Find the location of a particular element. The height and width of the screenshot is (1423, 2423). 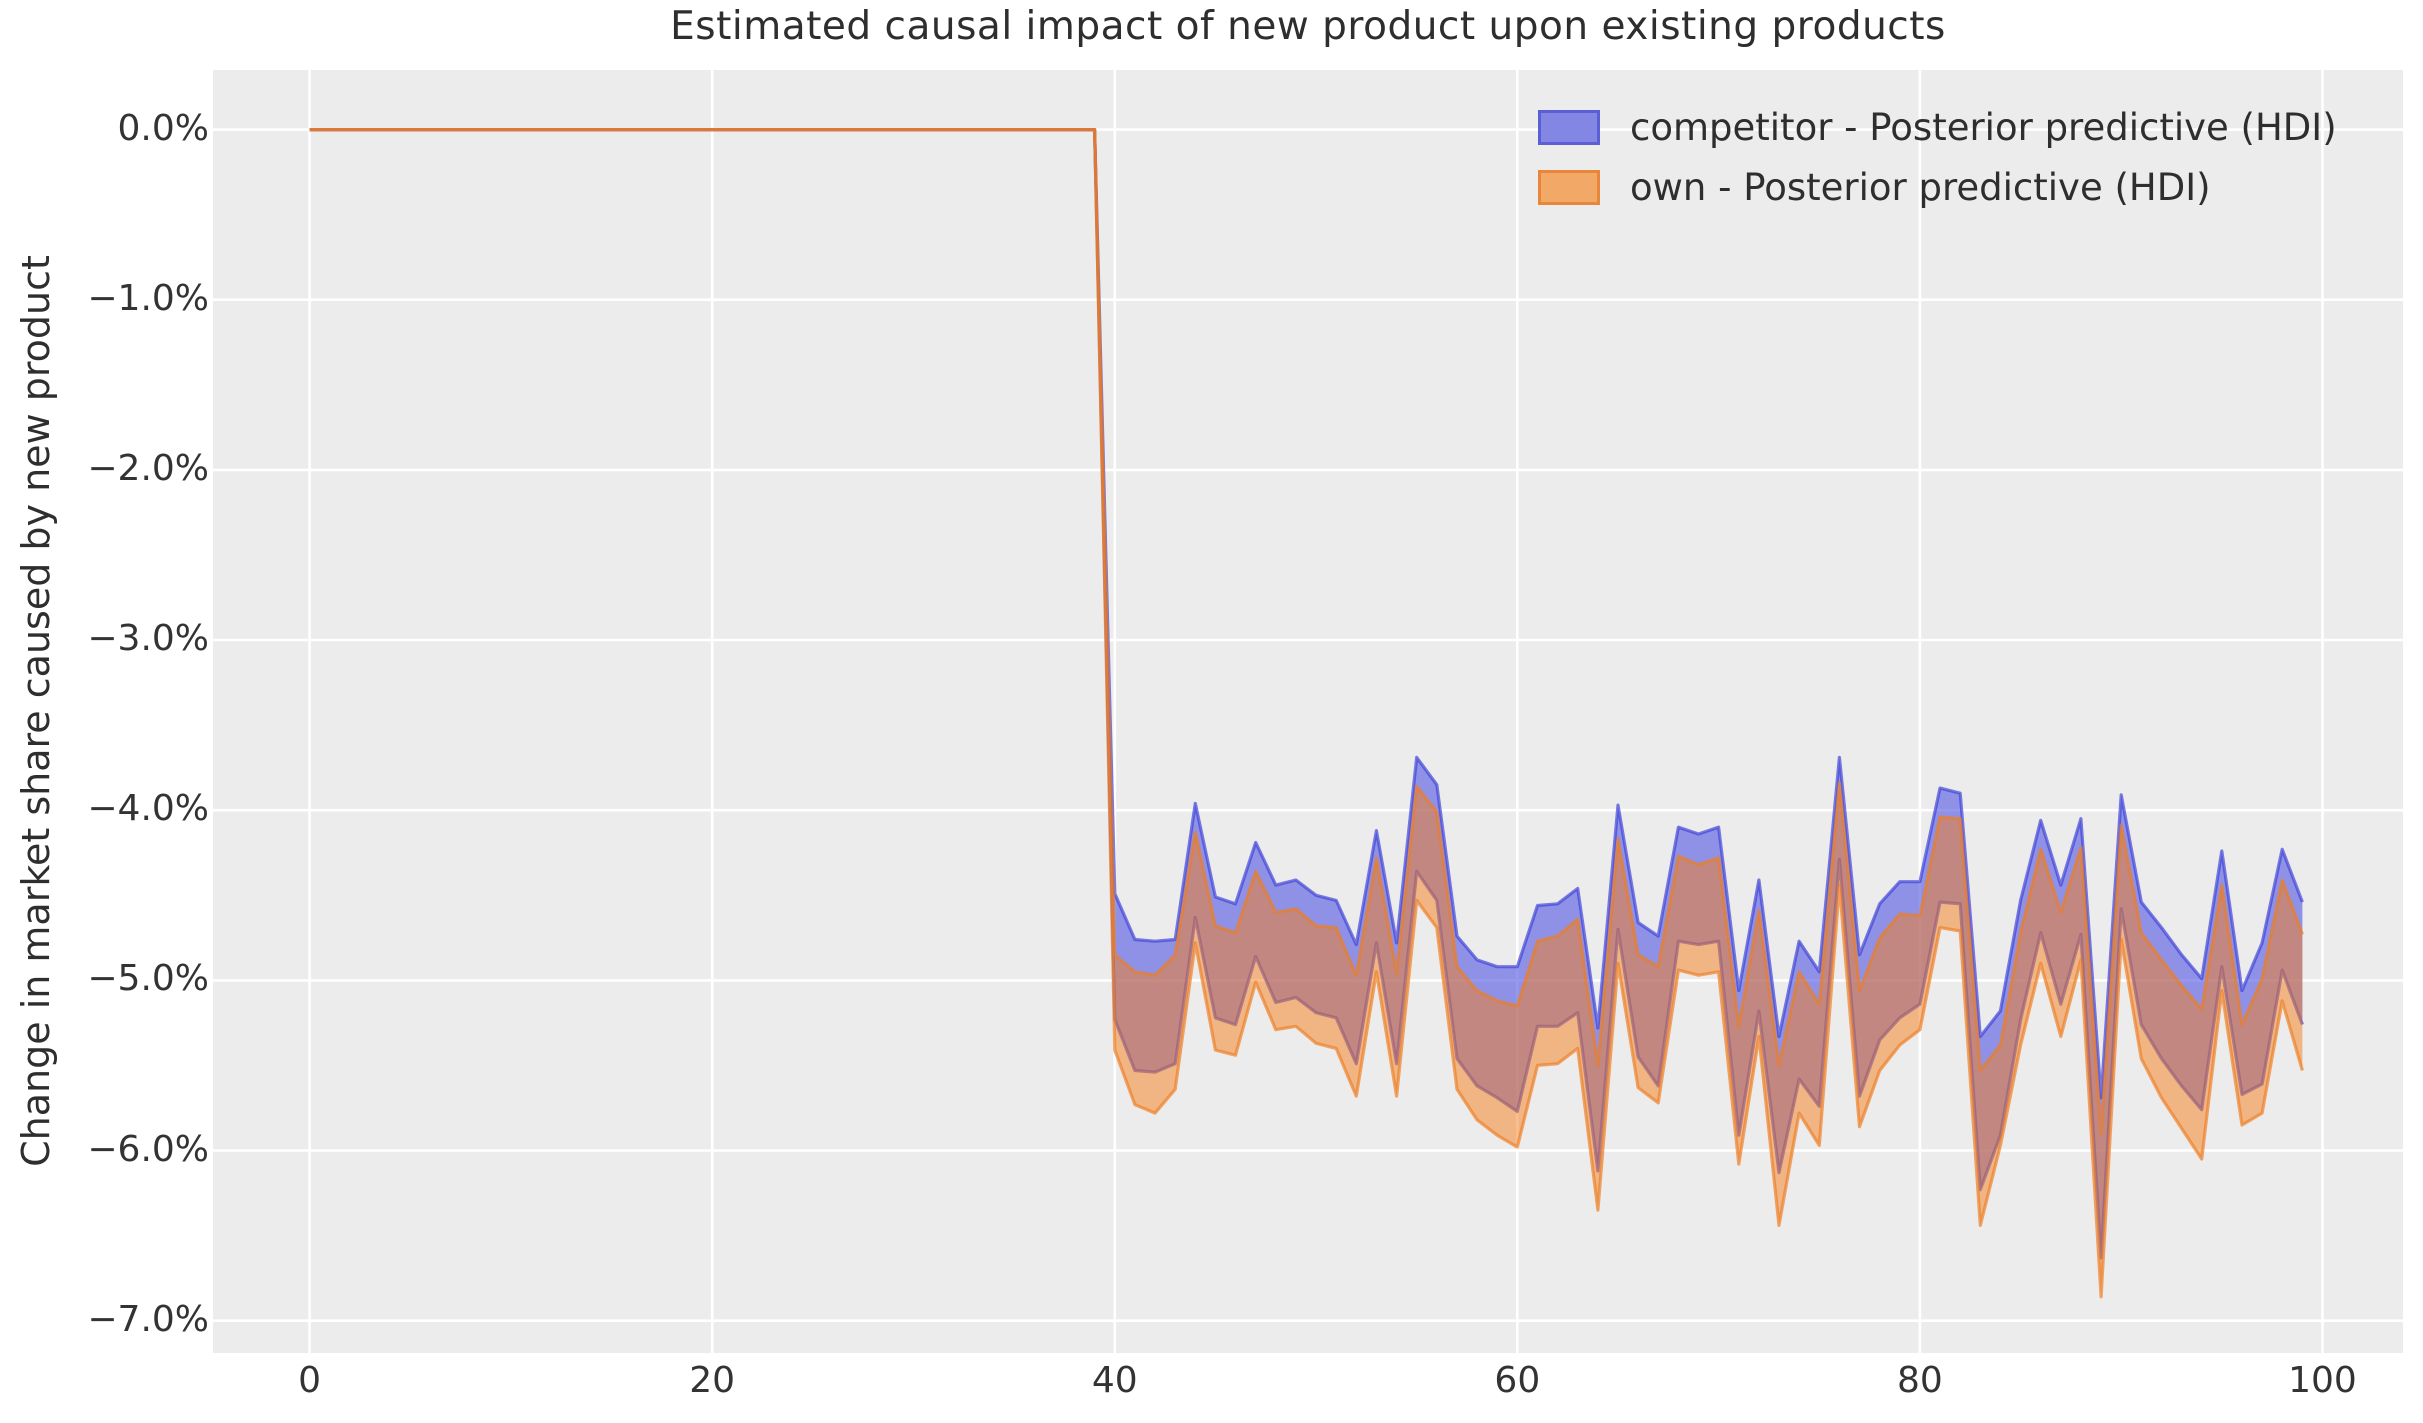

legend-label-competitor: competitor - Posterior predictive (HDI) is located at coordinates (1983, 127).